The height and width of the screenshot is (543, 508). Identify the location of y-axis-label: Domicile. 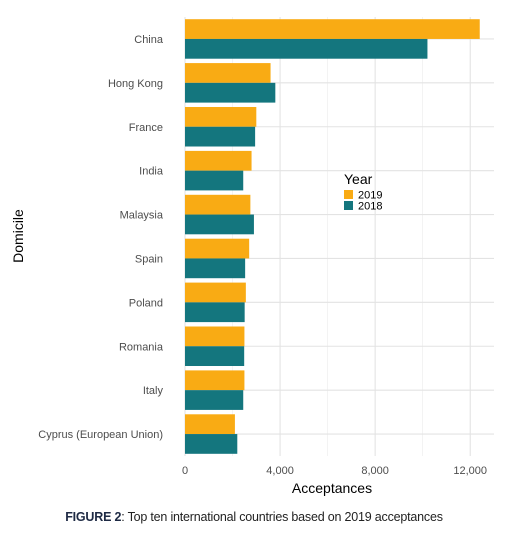
(18, 236).